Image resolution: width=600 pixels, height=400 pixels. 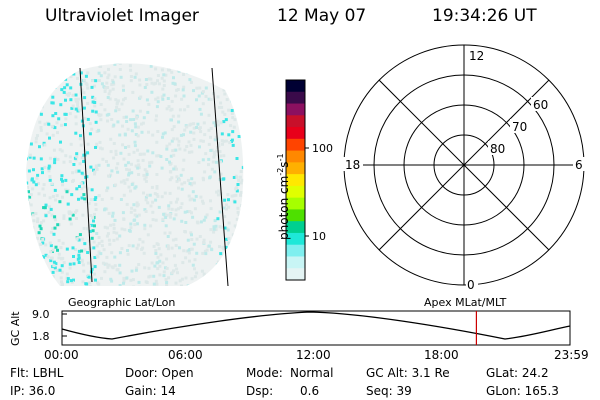 What do you see at coordinates (316, 328) in the screenshot?
I see `timeline-frame` at bounding box center [316, 328].